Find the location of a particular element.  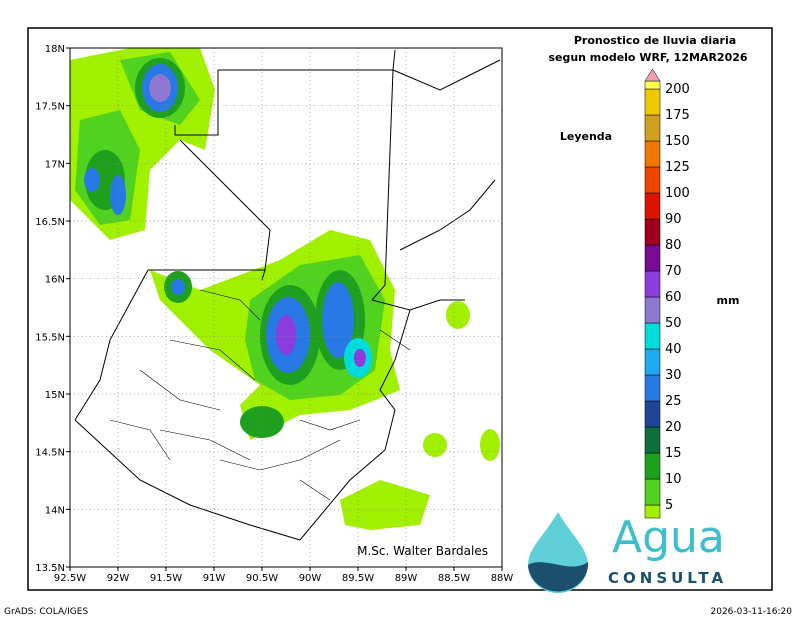

lat-label: 15N is located at coordinates (55, 395).